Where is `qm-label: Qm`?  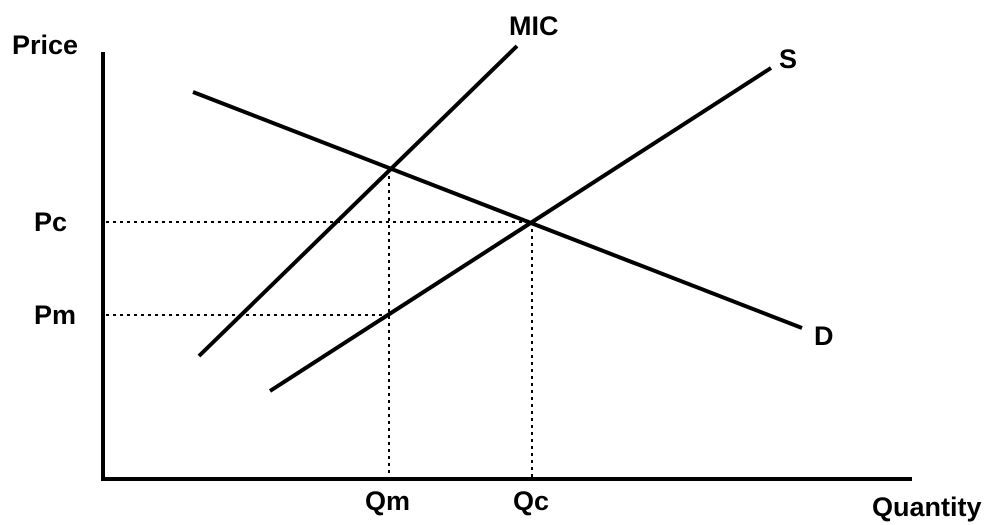
qm-label: Qm is located at coordinates (387, 501).